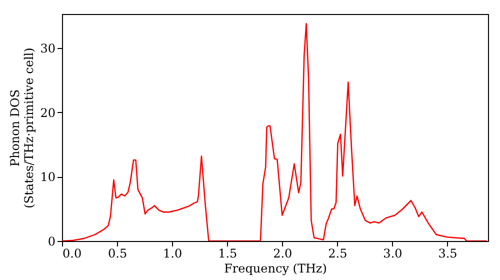  I want to click on x-tick-label: 0.0, so click(72, 253).